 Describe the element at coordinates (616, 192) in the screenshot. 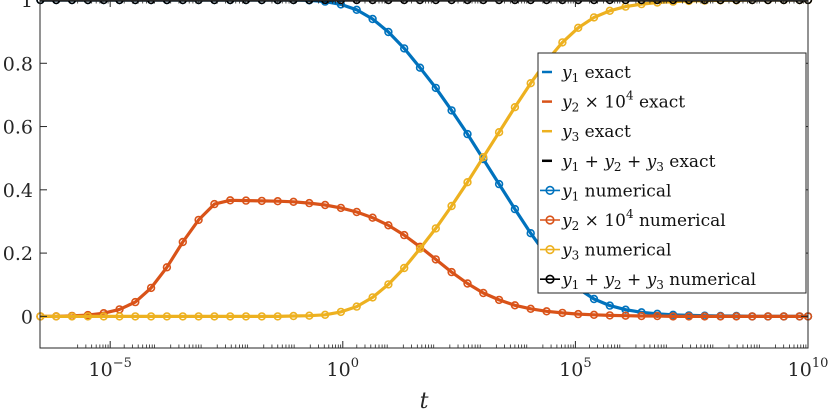

I see `legend-label: y1​ numerical` at that location.